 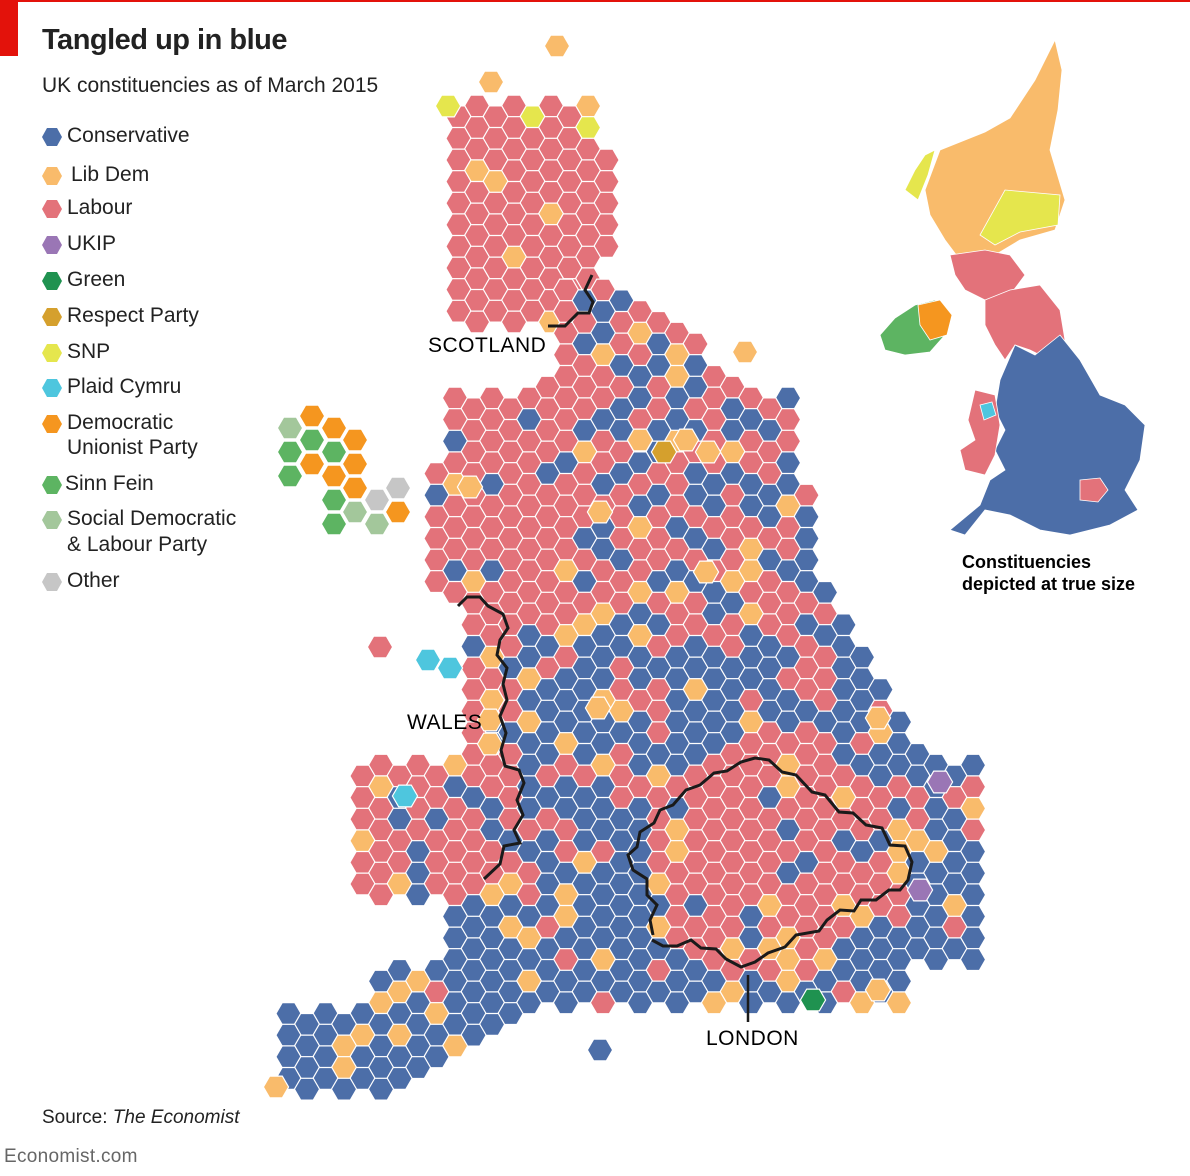 What do you see at coordinates (152, 518) in the screenshot?
I see `legend-label-line-1: Social Democratic` at bounding box center [152, 518].